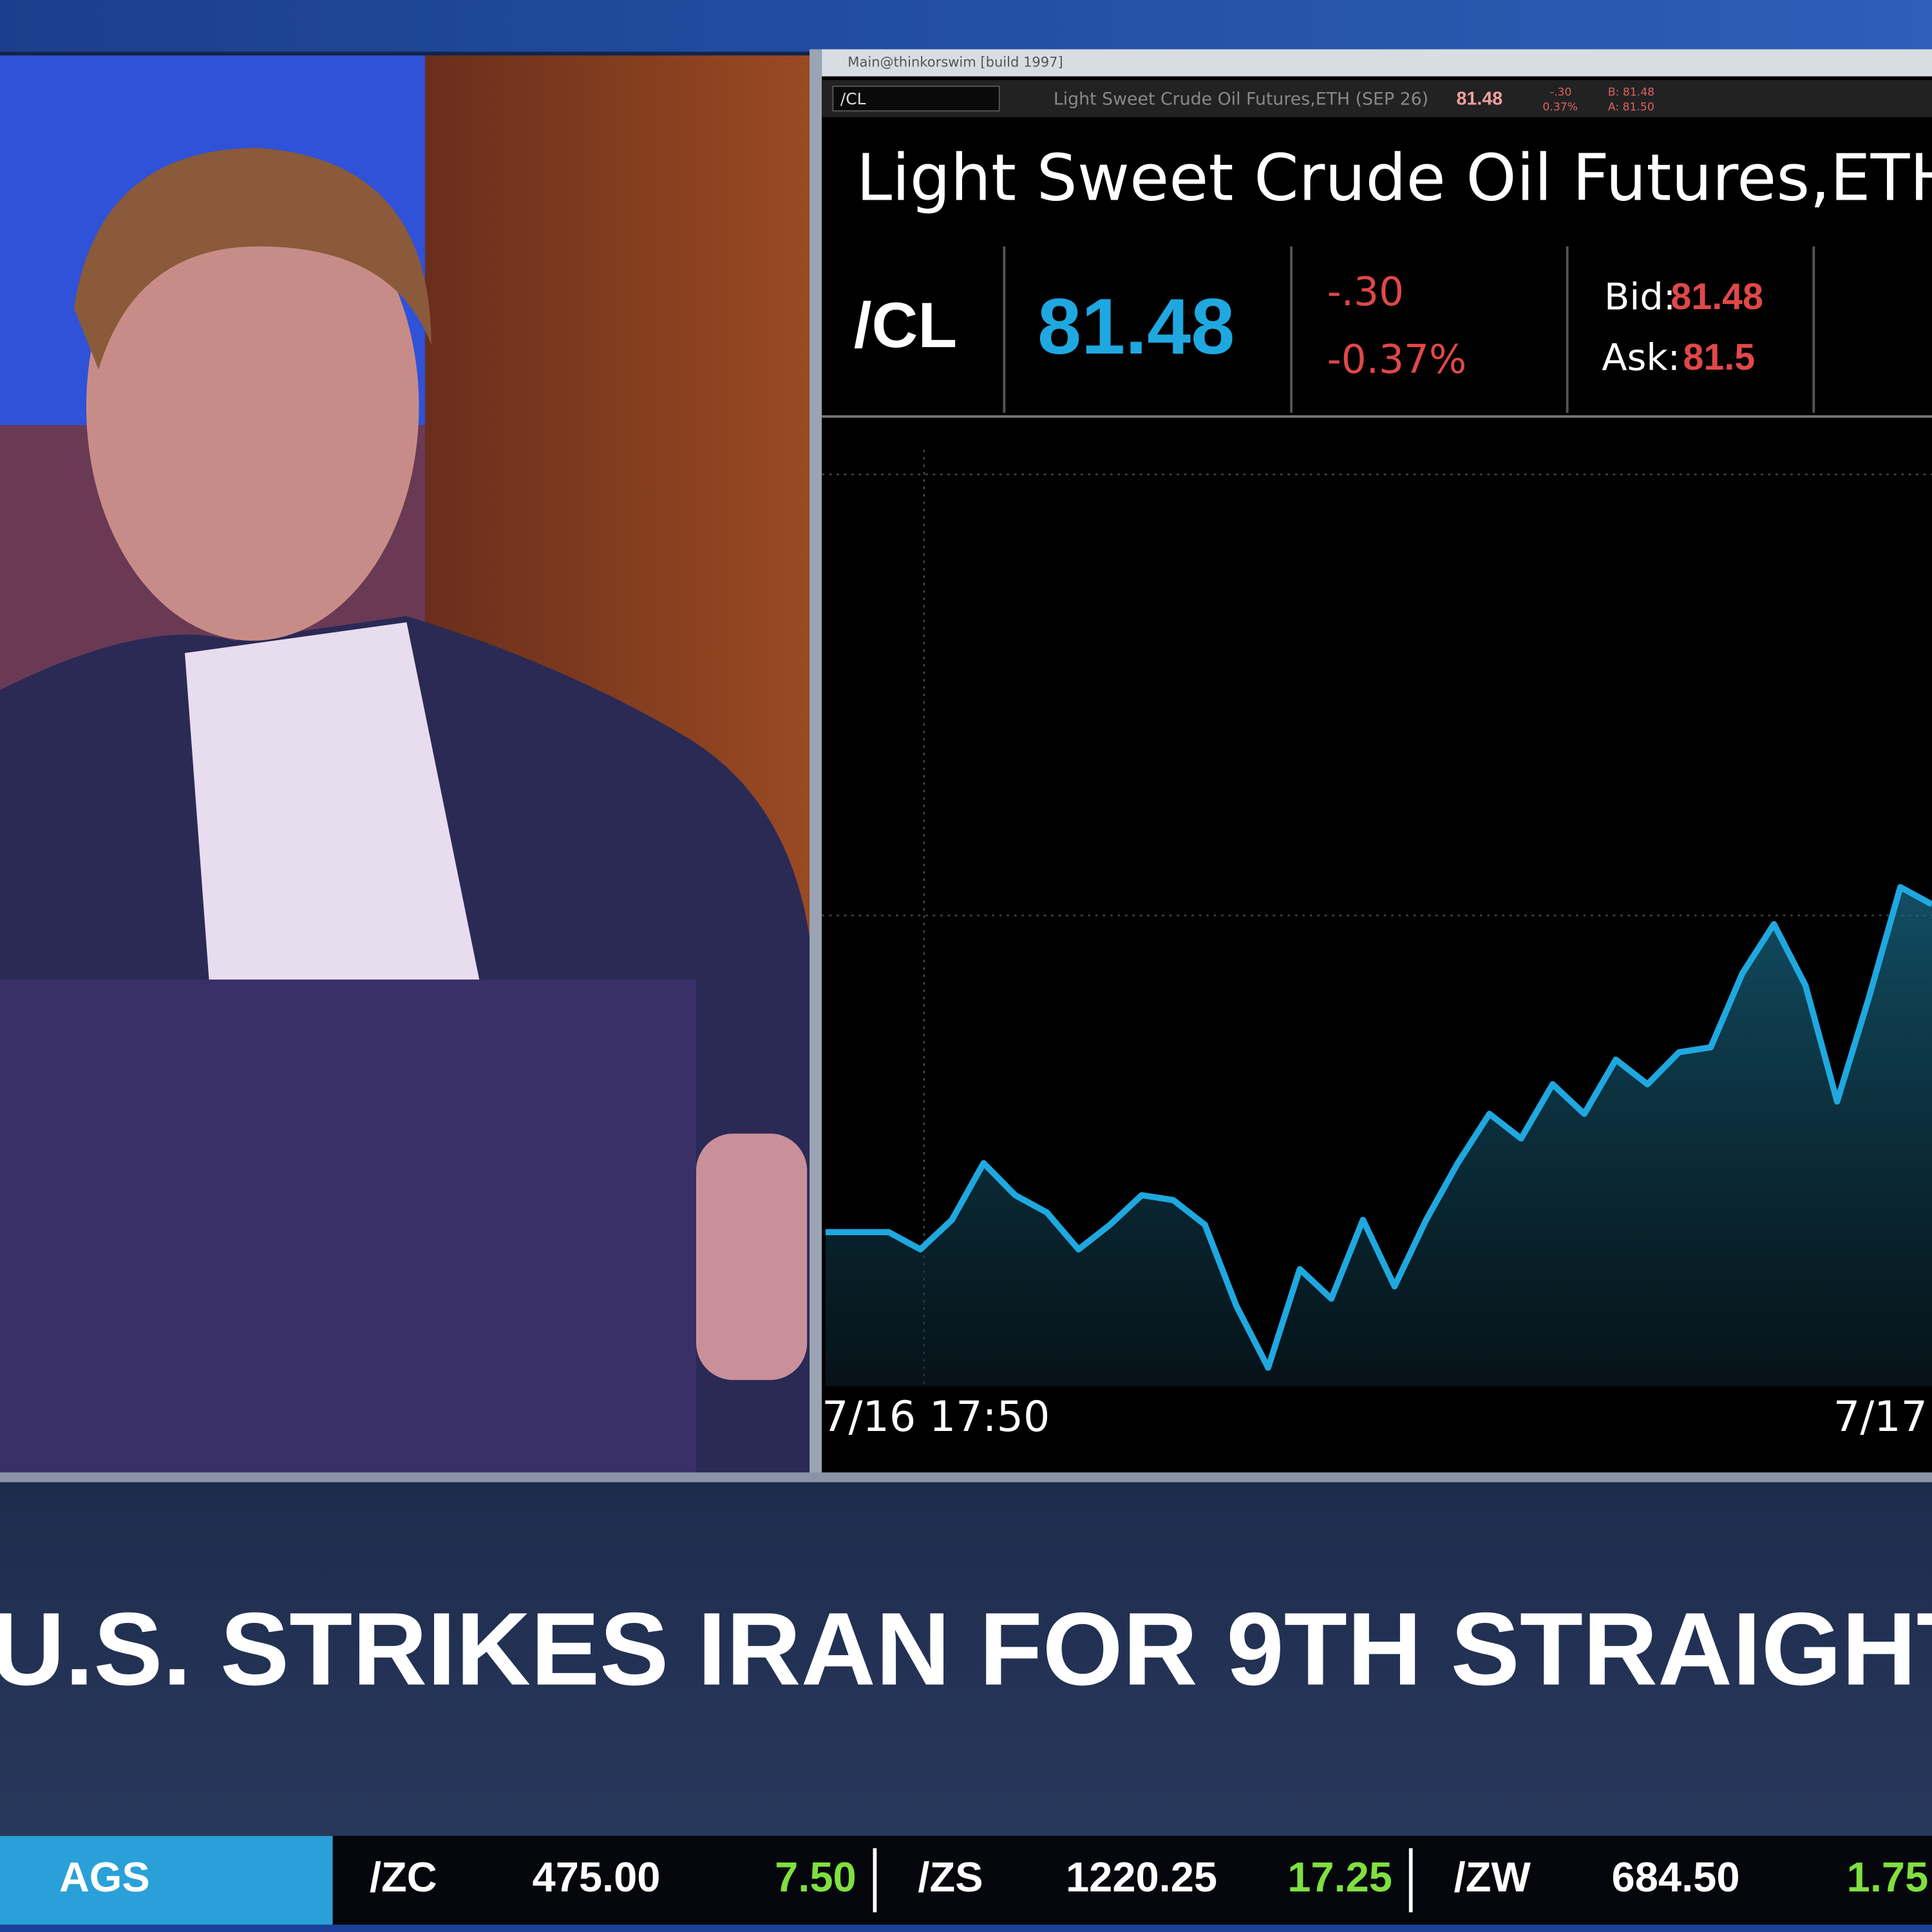 This screenshot has height=1932, width=1932. Describe the element at coordinates (1339, 1876) in the screenshot. I see `ticker-change: 17.25` at that location.